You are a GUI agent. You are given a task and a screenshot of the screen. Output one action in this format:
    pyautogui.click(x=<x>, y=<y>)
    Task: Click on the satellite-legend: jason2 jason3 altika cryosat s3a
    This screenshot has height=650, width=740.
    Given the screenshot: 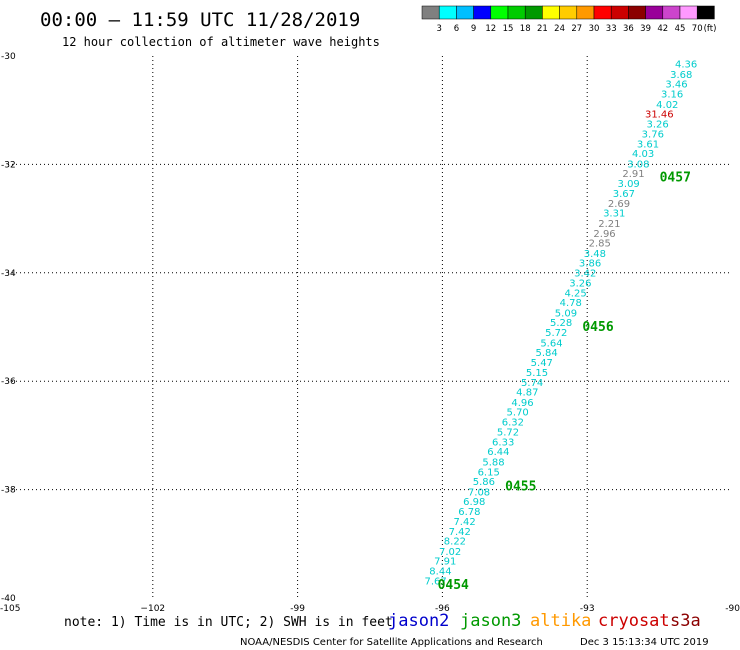 What is the action you would take?
    pyautogui.click(x=544, y=621)
    